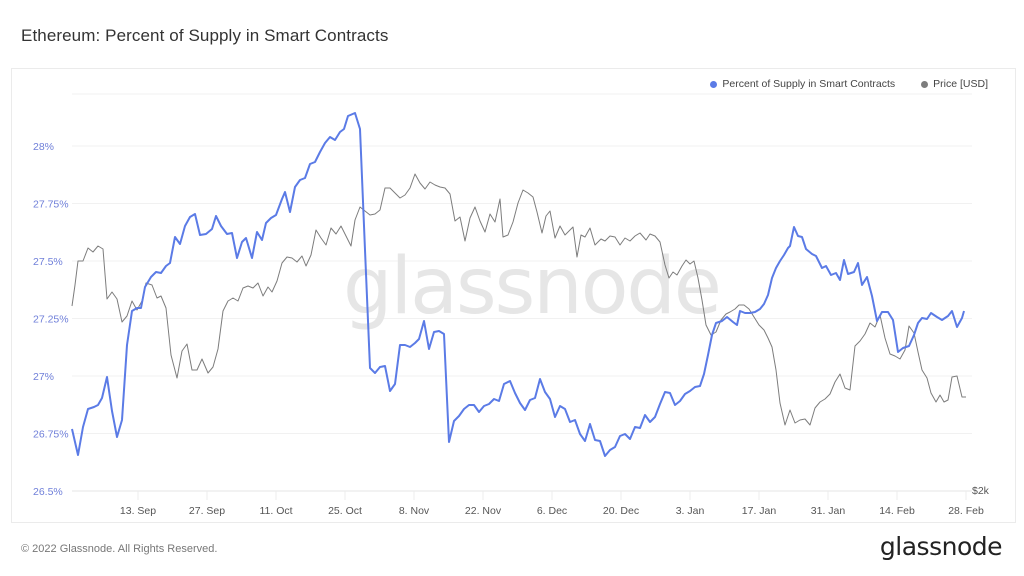 This screenshot has height=576, width=1024. Describe the element at coordinates (690, 511) in the screenshot. I see `x-tick-label: 3. Jan` at that location.